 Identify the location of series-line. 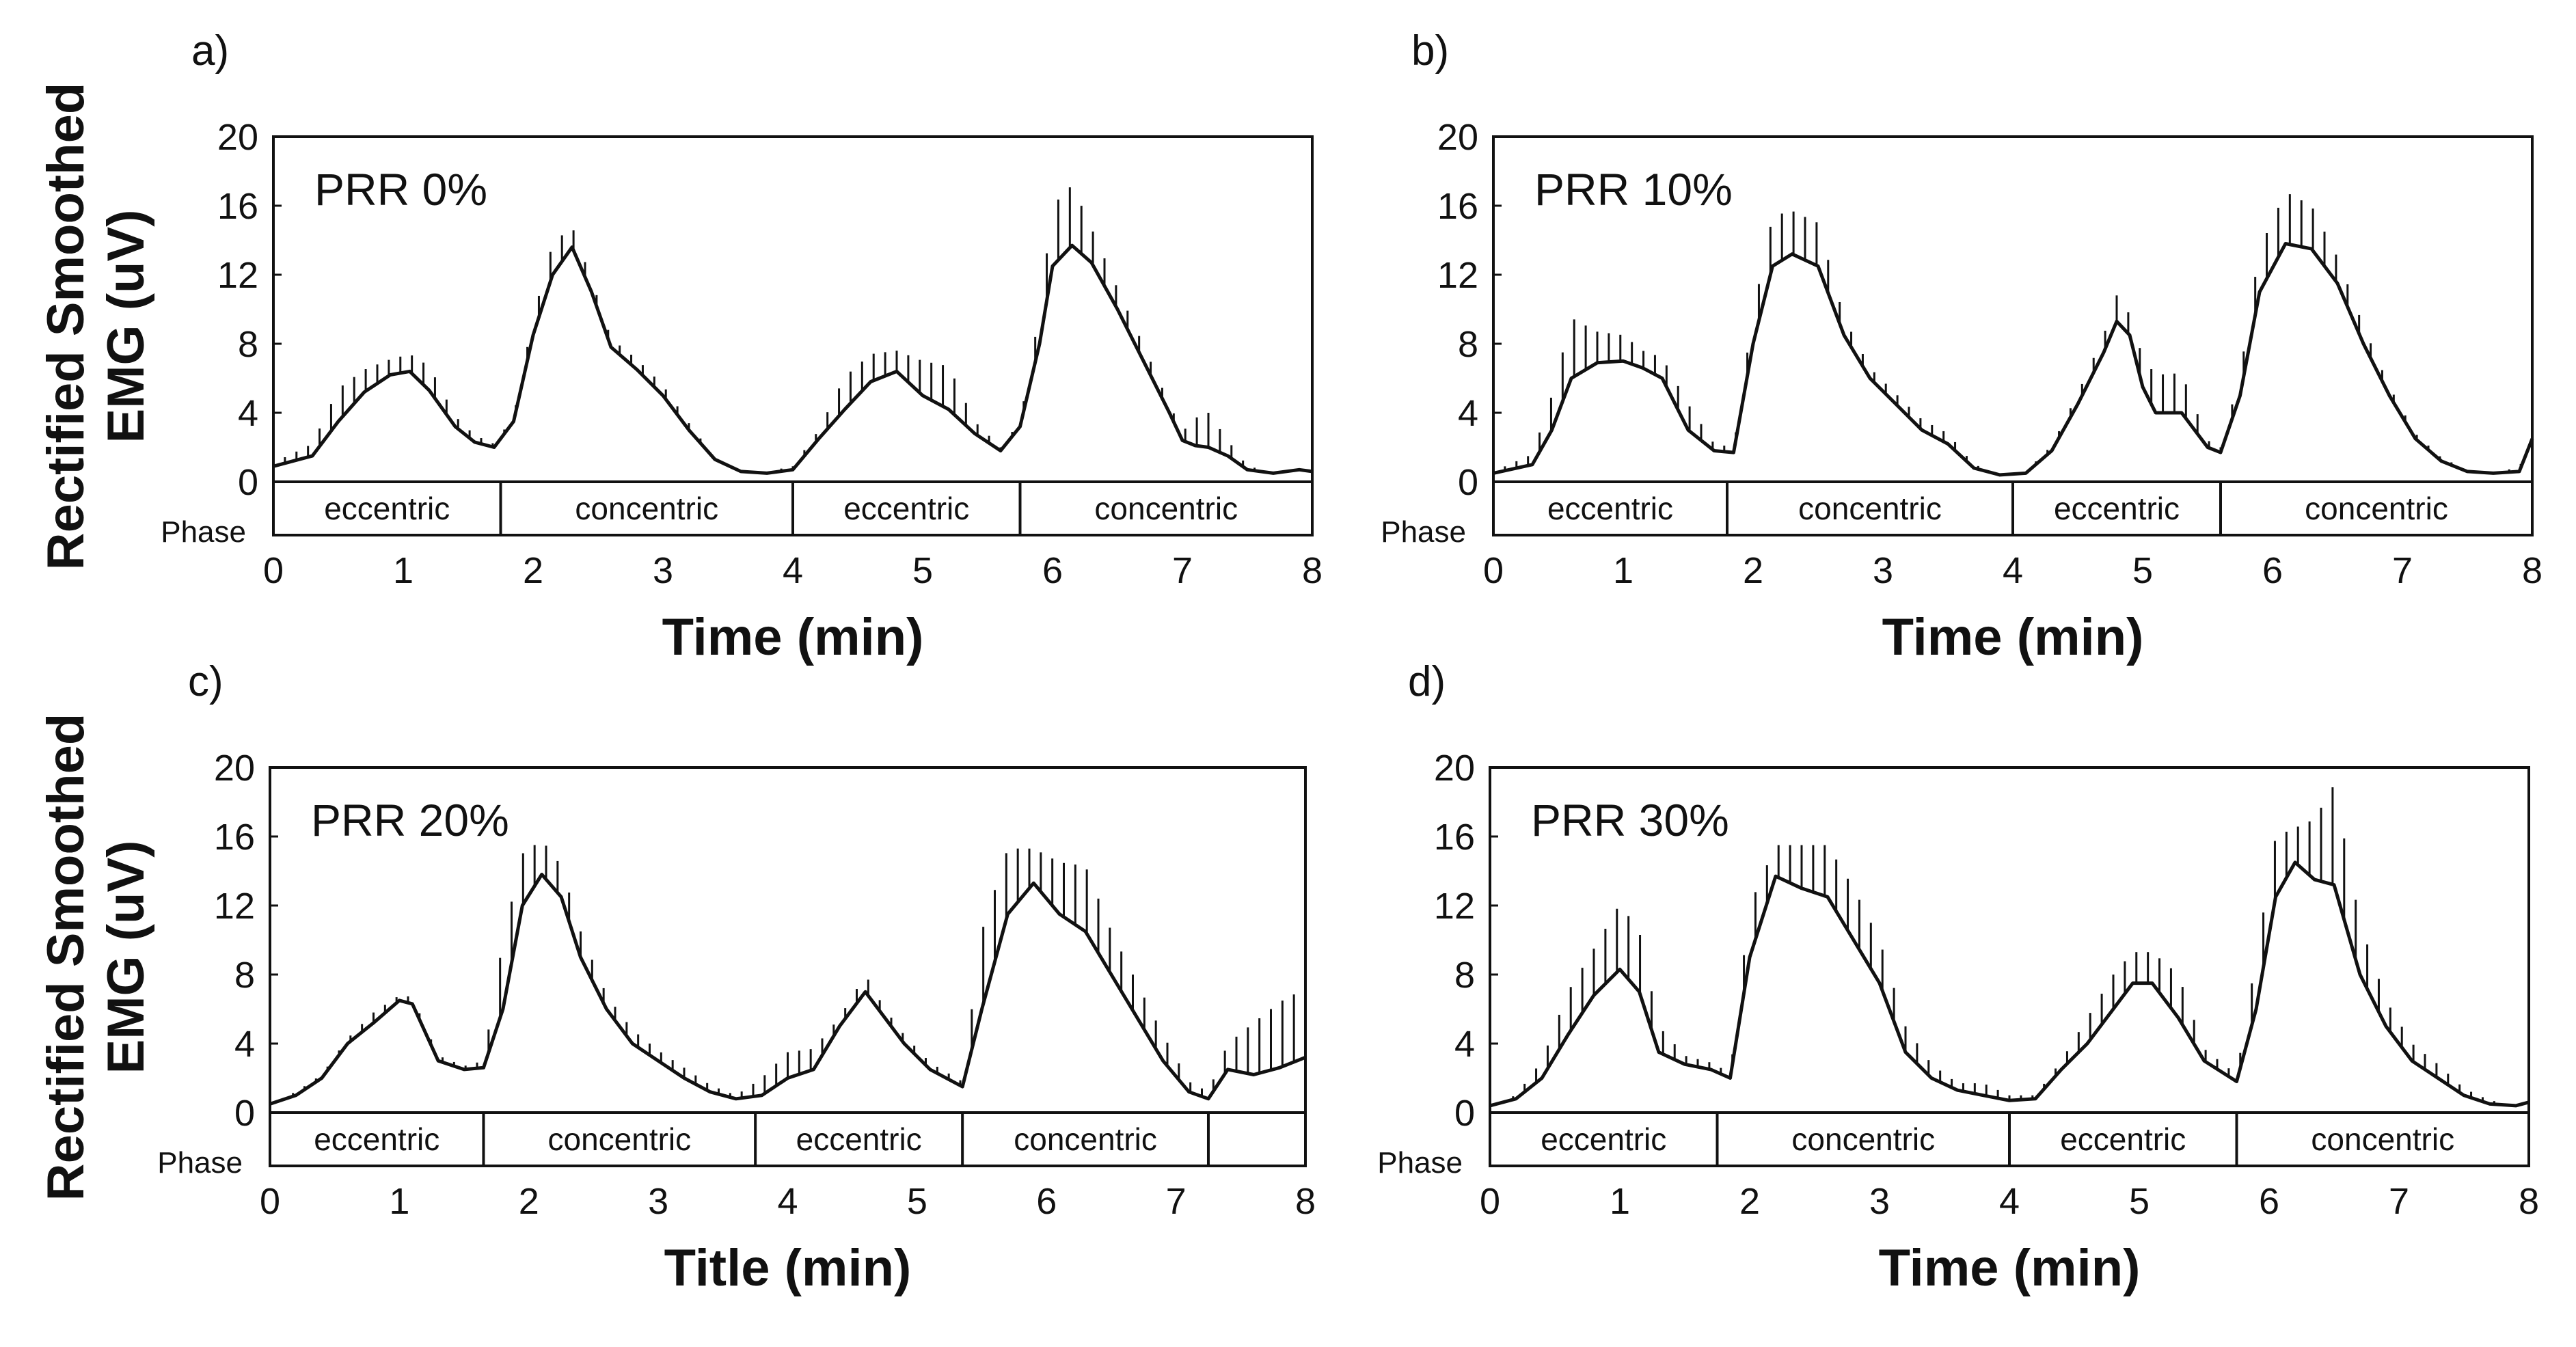
(788, 989).